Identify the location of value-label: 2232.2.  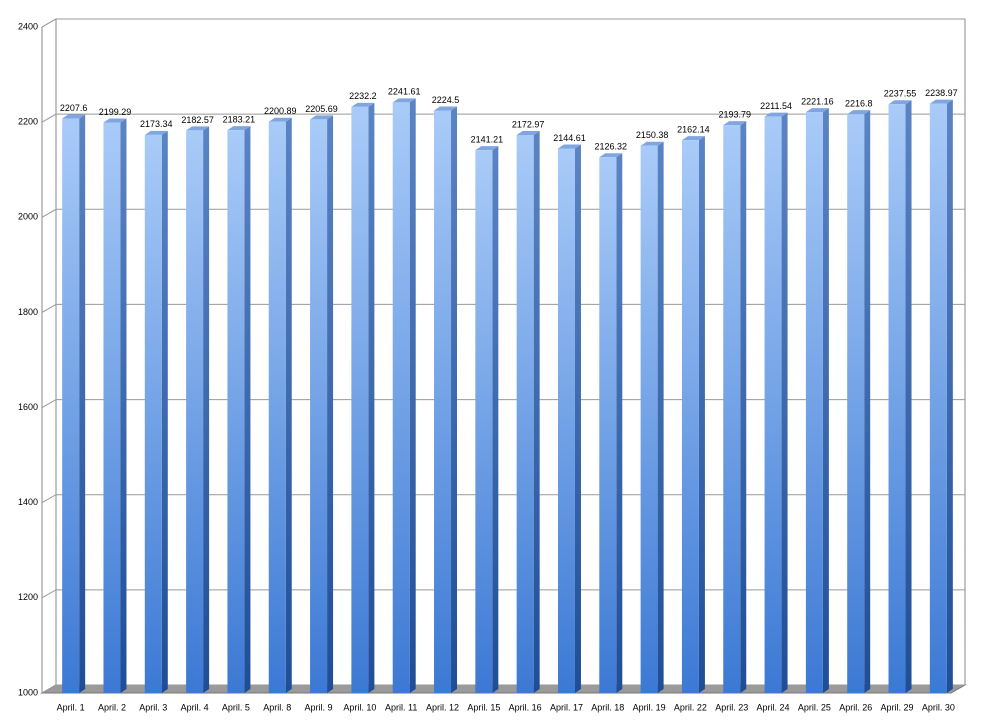
(363, 96).